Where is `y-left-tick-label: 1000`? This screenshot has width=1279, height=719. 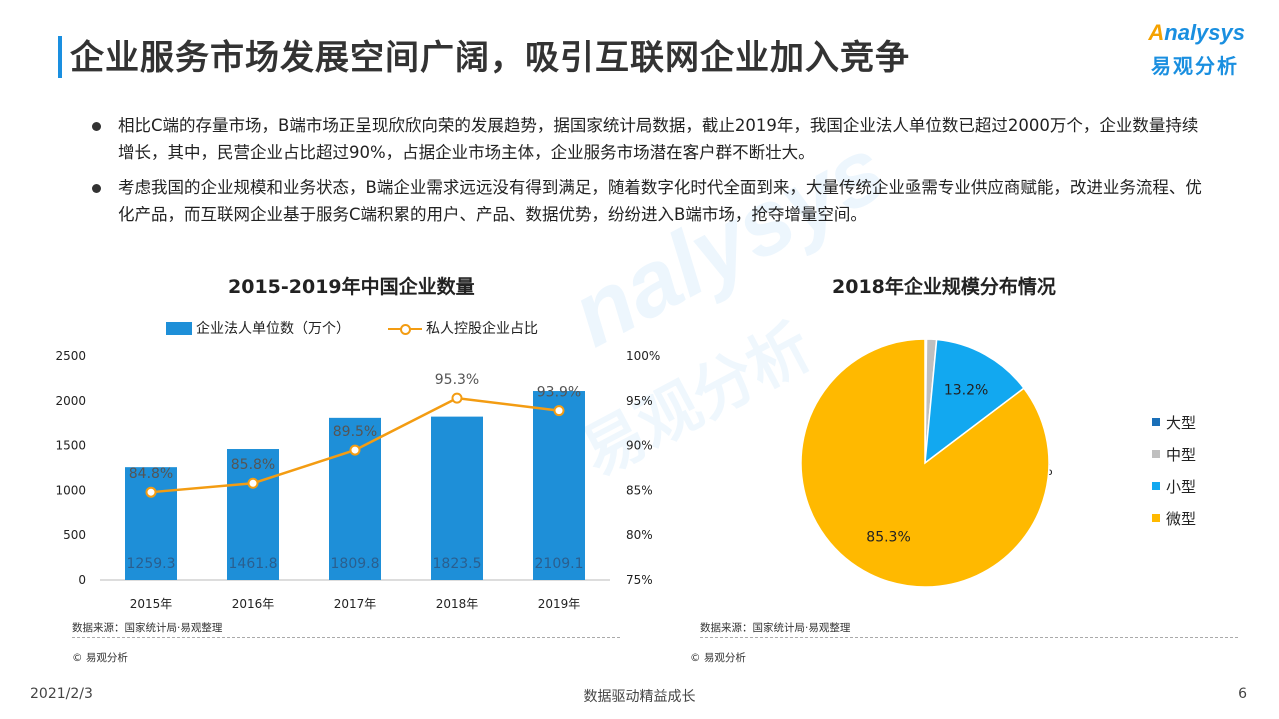
y-left-tick-label: 1000 is located at coordinates (70, 490).